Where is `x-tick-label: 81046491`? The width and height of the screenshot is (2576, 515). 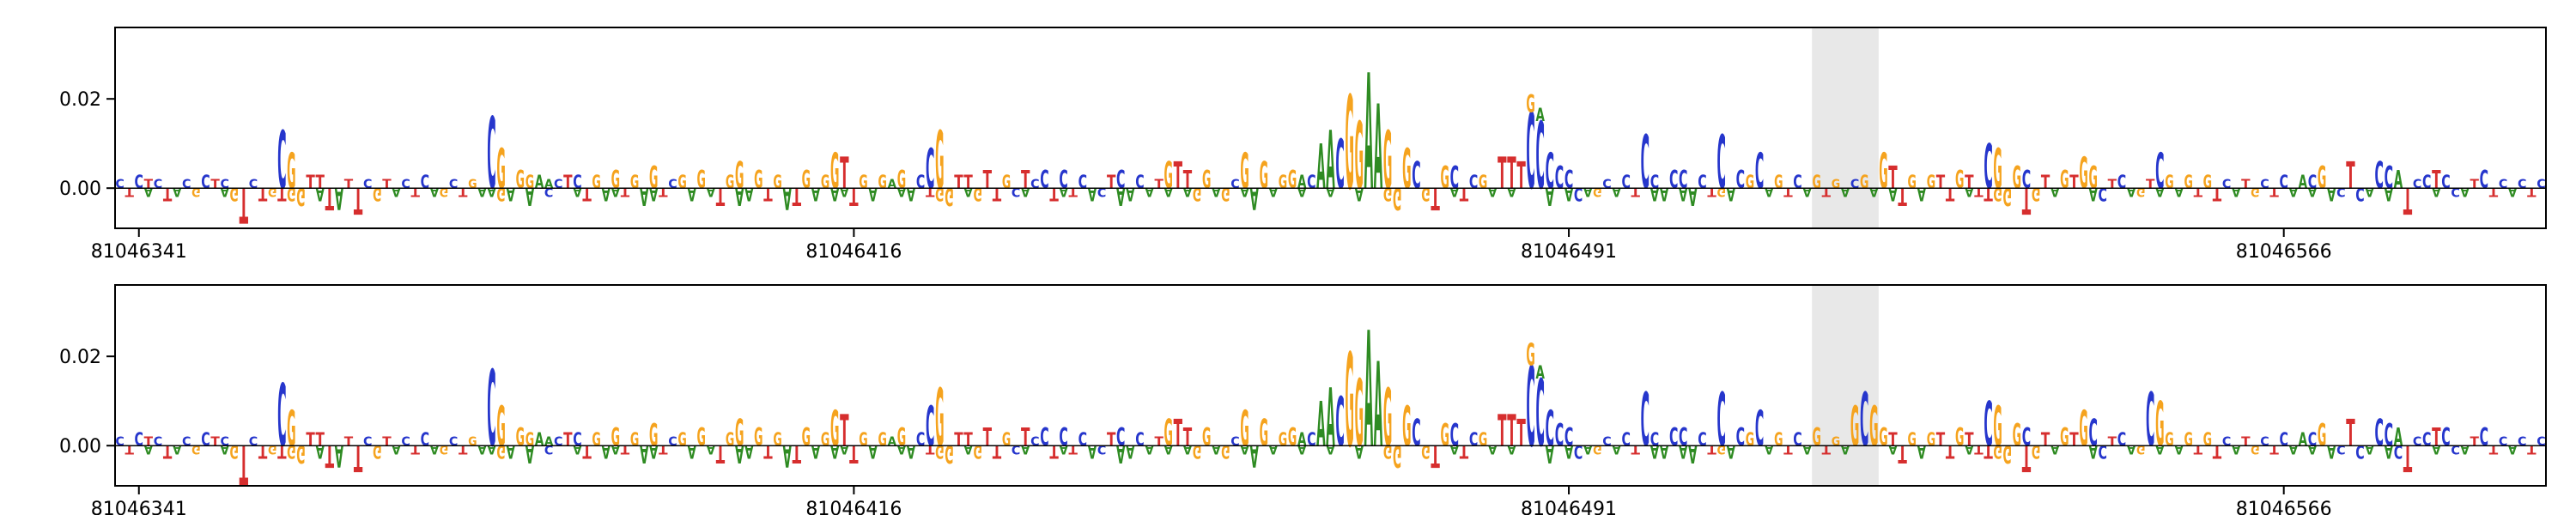
x-tick-label: 81046491 is located at coordinates (1569, 507).